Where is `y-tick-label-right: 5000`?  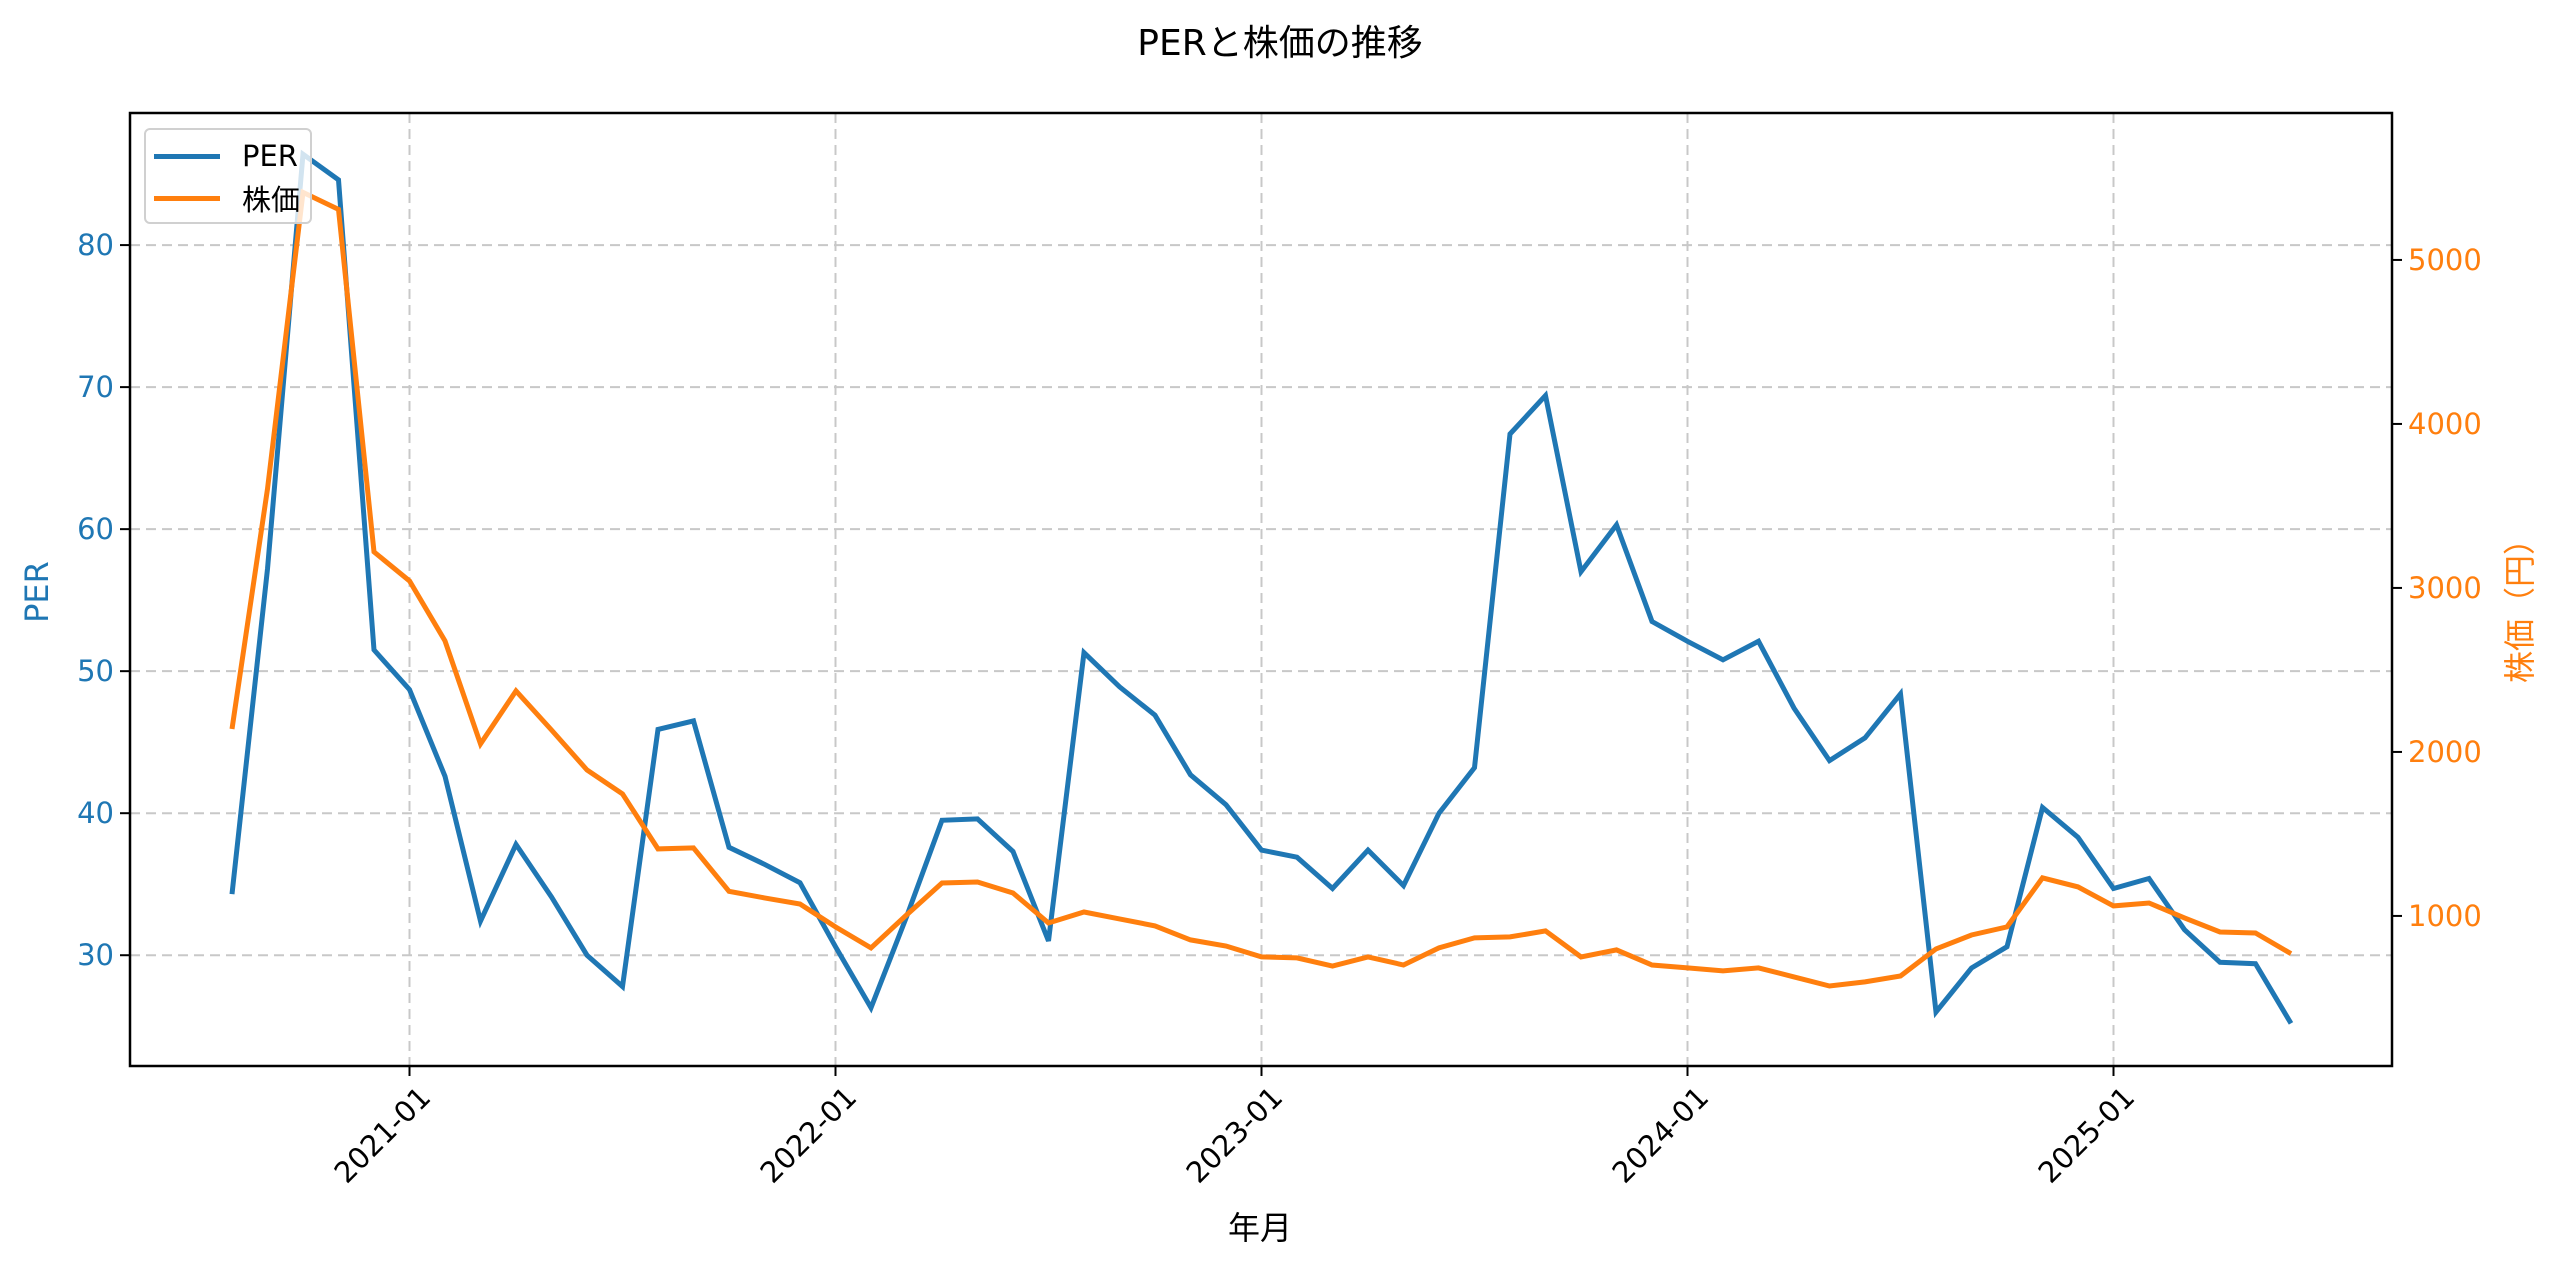
y-tick-label-right: 5000 is located at coordinates (2445, 259).